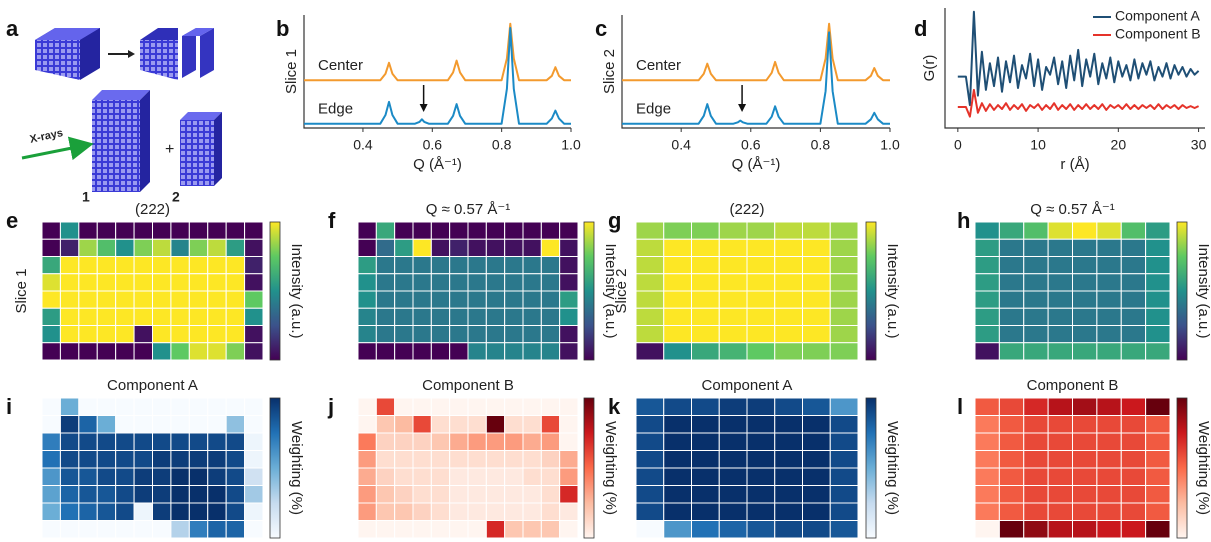  What do you see at coordinates (176, 197) in the screenshot?
I see `slice-label: 2` at bounding box center [176, 197].